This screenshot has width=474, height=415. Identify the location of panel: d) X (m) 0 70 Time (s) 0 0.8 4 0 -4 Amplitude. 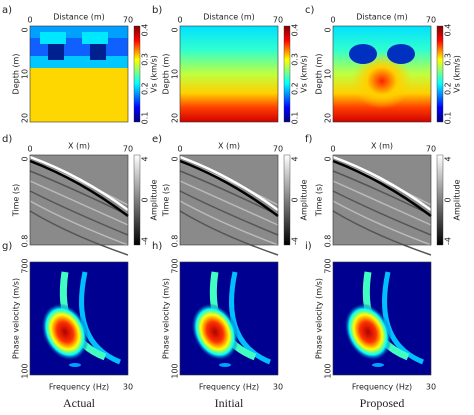
(80, 195).